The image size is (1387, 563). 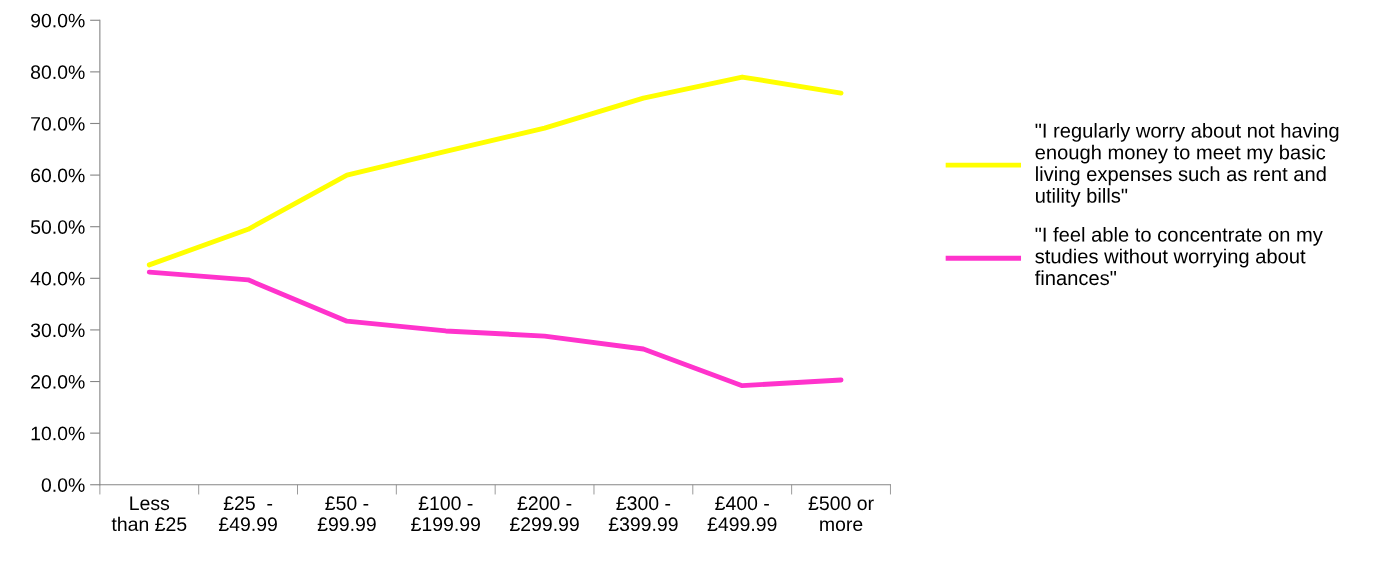 I want to click on legend-label: "I feel able to concentrate on my studies without worrying about finances", so click(x=1178, y=256).